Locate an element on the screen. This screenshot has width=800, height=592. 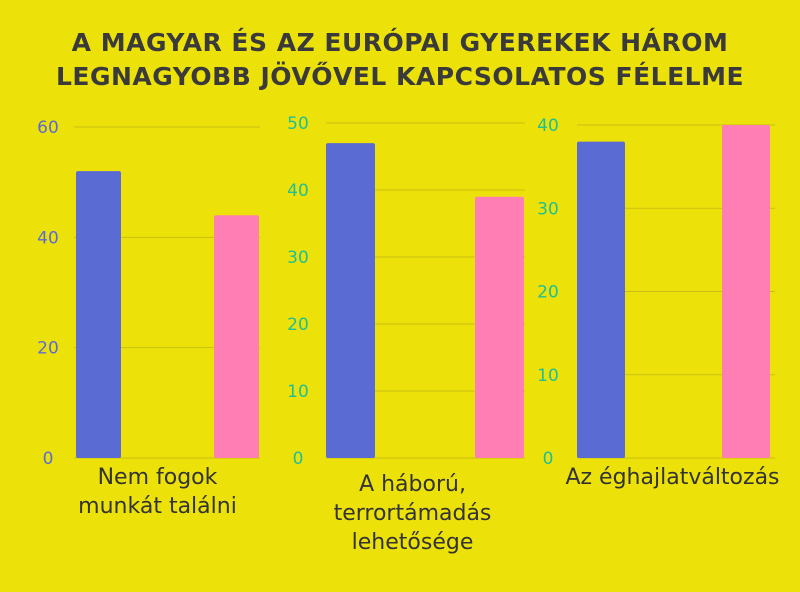
y-tick-label-3-20: 20 is located at coordinates (548, 293).